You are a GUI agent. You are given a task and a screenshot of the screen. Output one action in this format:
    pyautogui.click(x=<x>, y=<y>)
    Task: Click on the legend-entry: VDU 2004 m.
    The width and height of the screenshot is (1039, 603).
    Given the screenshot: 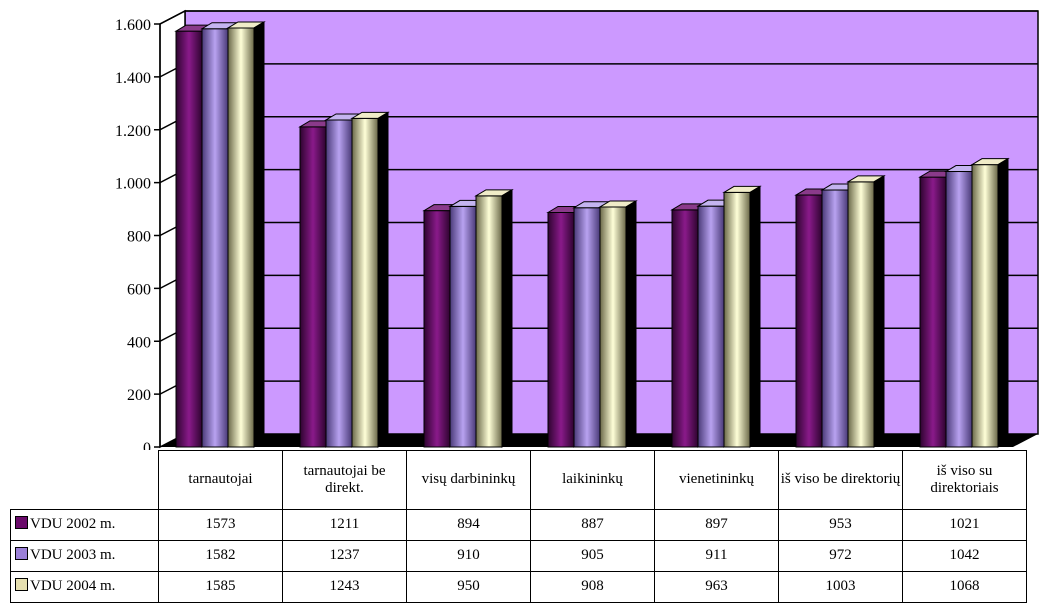 What is the action you would take?
    pyautogui.click(x=84, y=587)
    